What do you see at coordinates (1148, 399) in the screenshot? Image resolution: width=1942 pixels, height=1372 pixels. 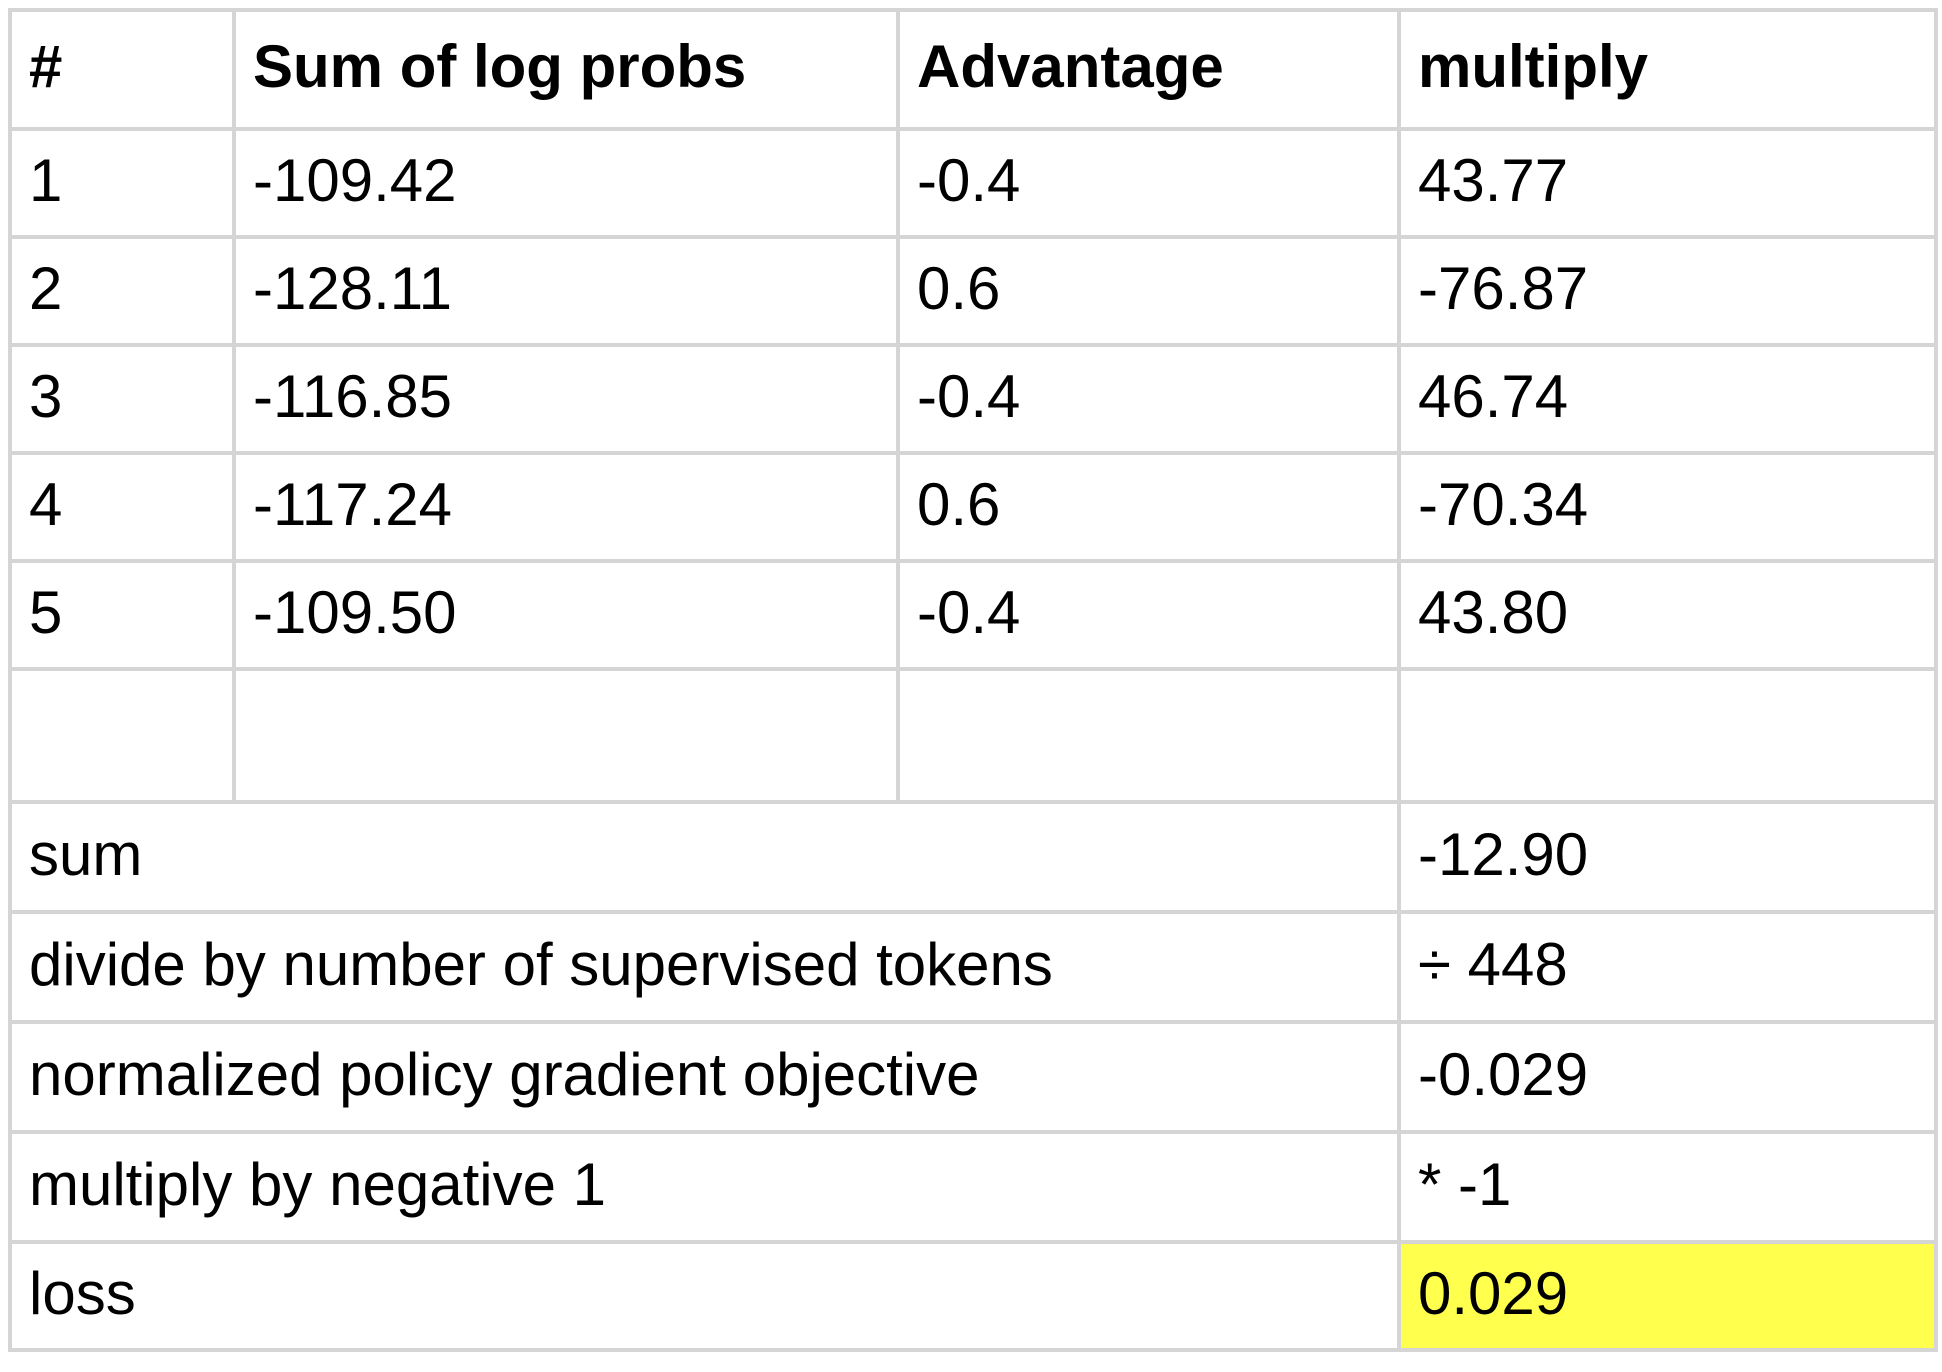 I see `row-3-advantage-cell: -0.4` at bounding box center [1148, 399].